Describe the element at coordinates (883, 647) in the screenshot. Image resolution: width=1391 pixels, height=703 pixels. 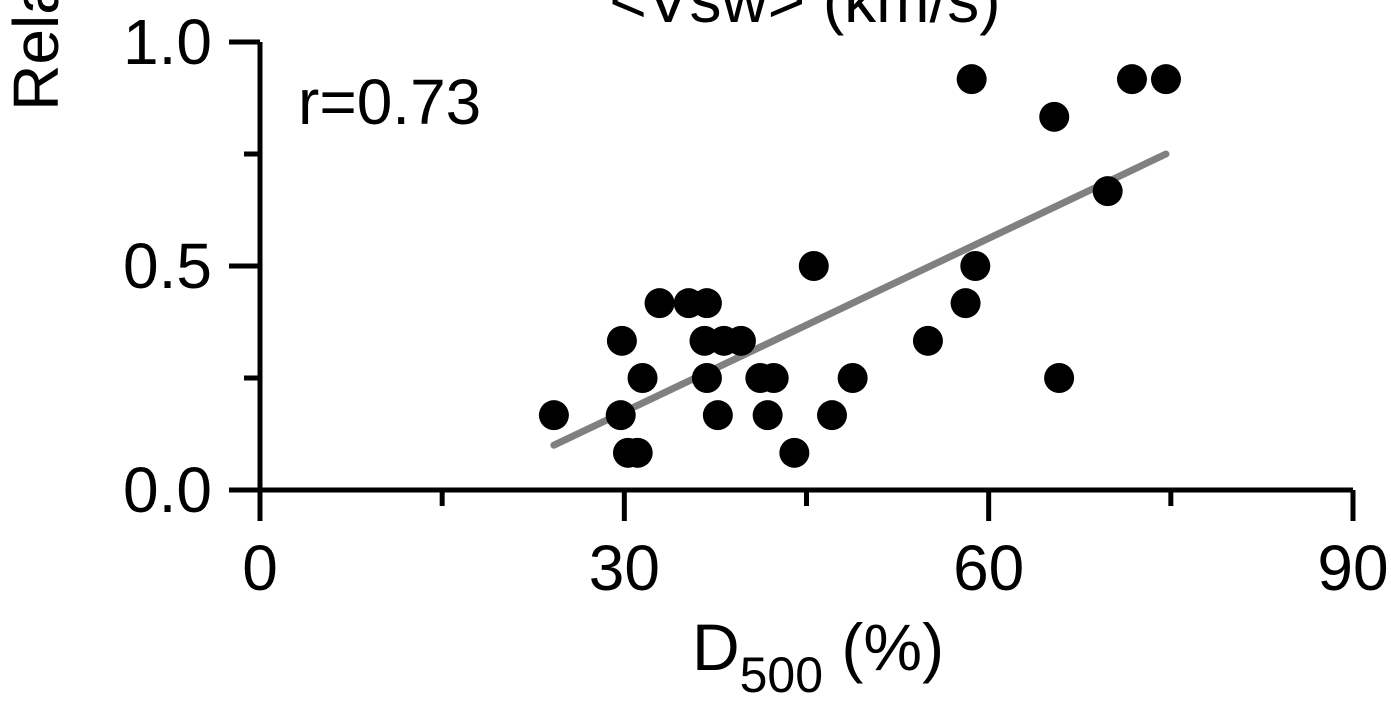
I see `x-axis-label-unit: (%)` at that location.